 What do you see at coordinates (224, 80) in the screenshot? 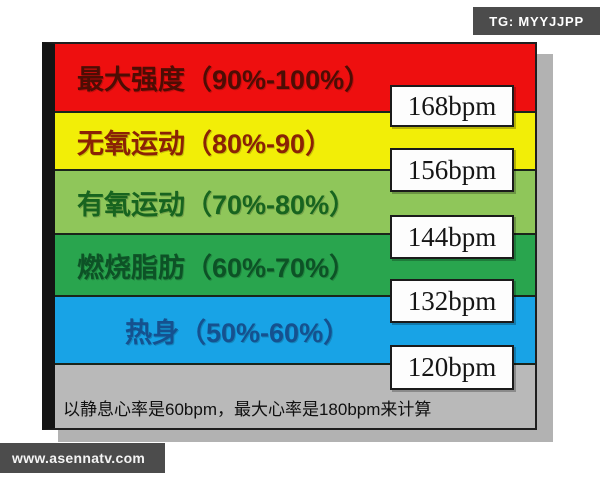
I see `zone-label-max-intensity: 最大强度（90%-100%）` at bounding box center [224, 80].